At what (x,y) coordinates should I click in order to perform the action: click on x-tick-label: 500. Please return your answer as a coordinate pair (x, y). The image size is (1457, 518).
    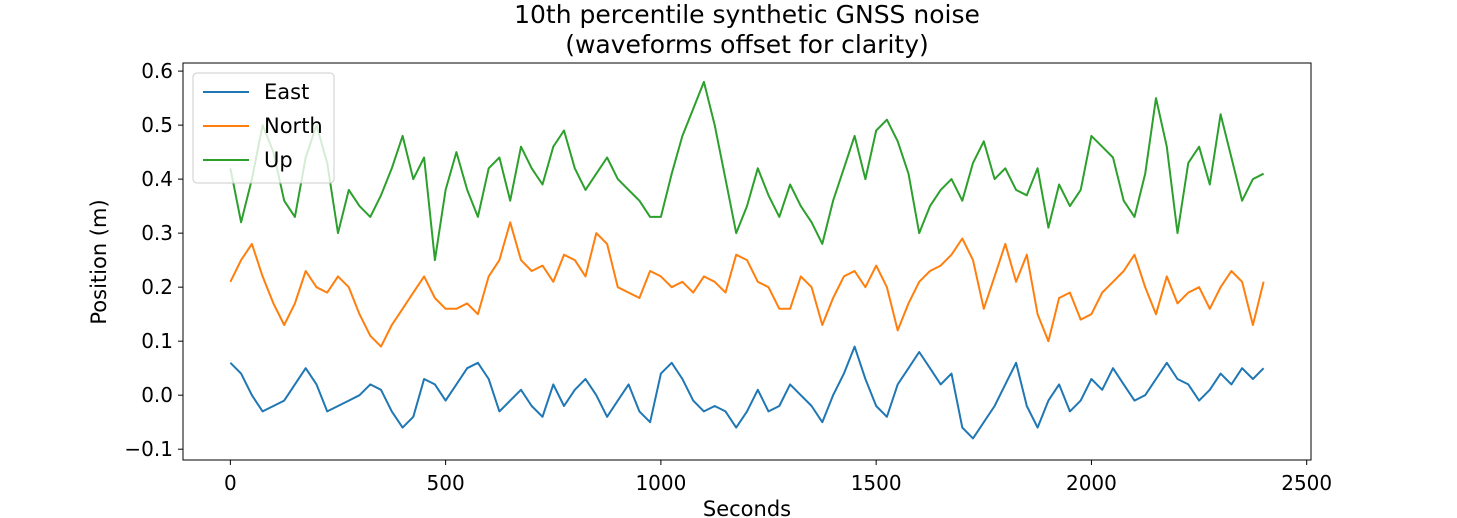
    Looking at the image, I should click on (446, 483).